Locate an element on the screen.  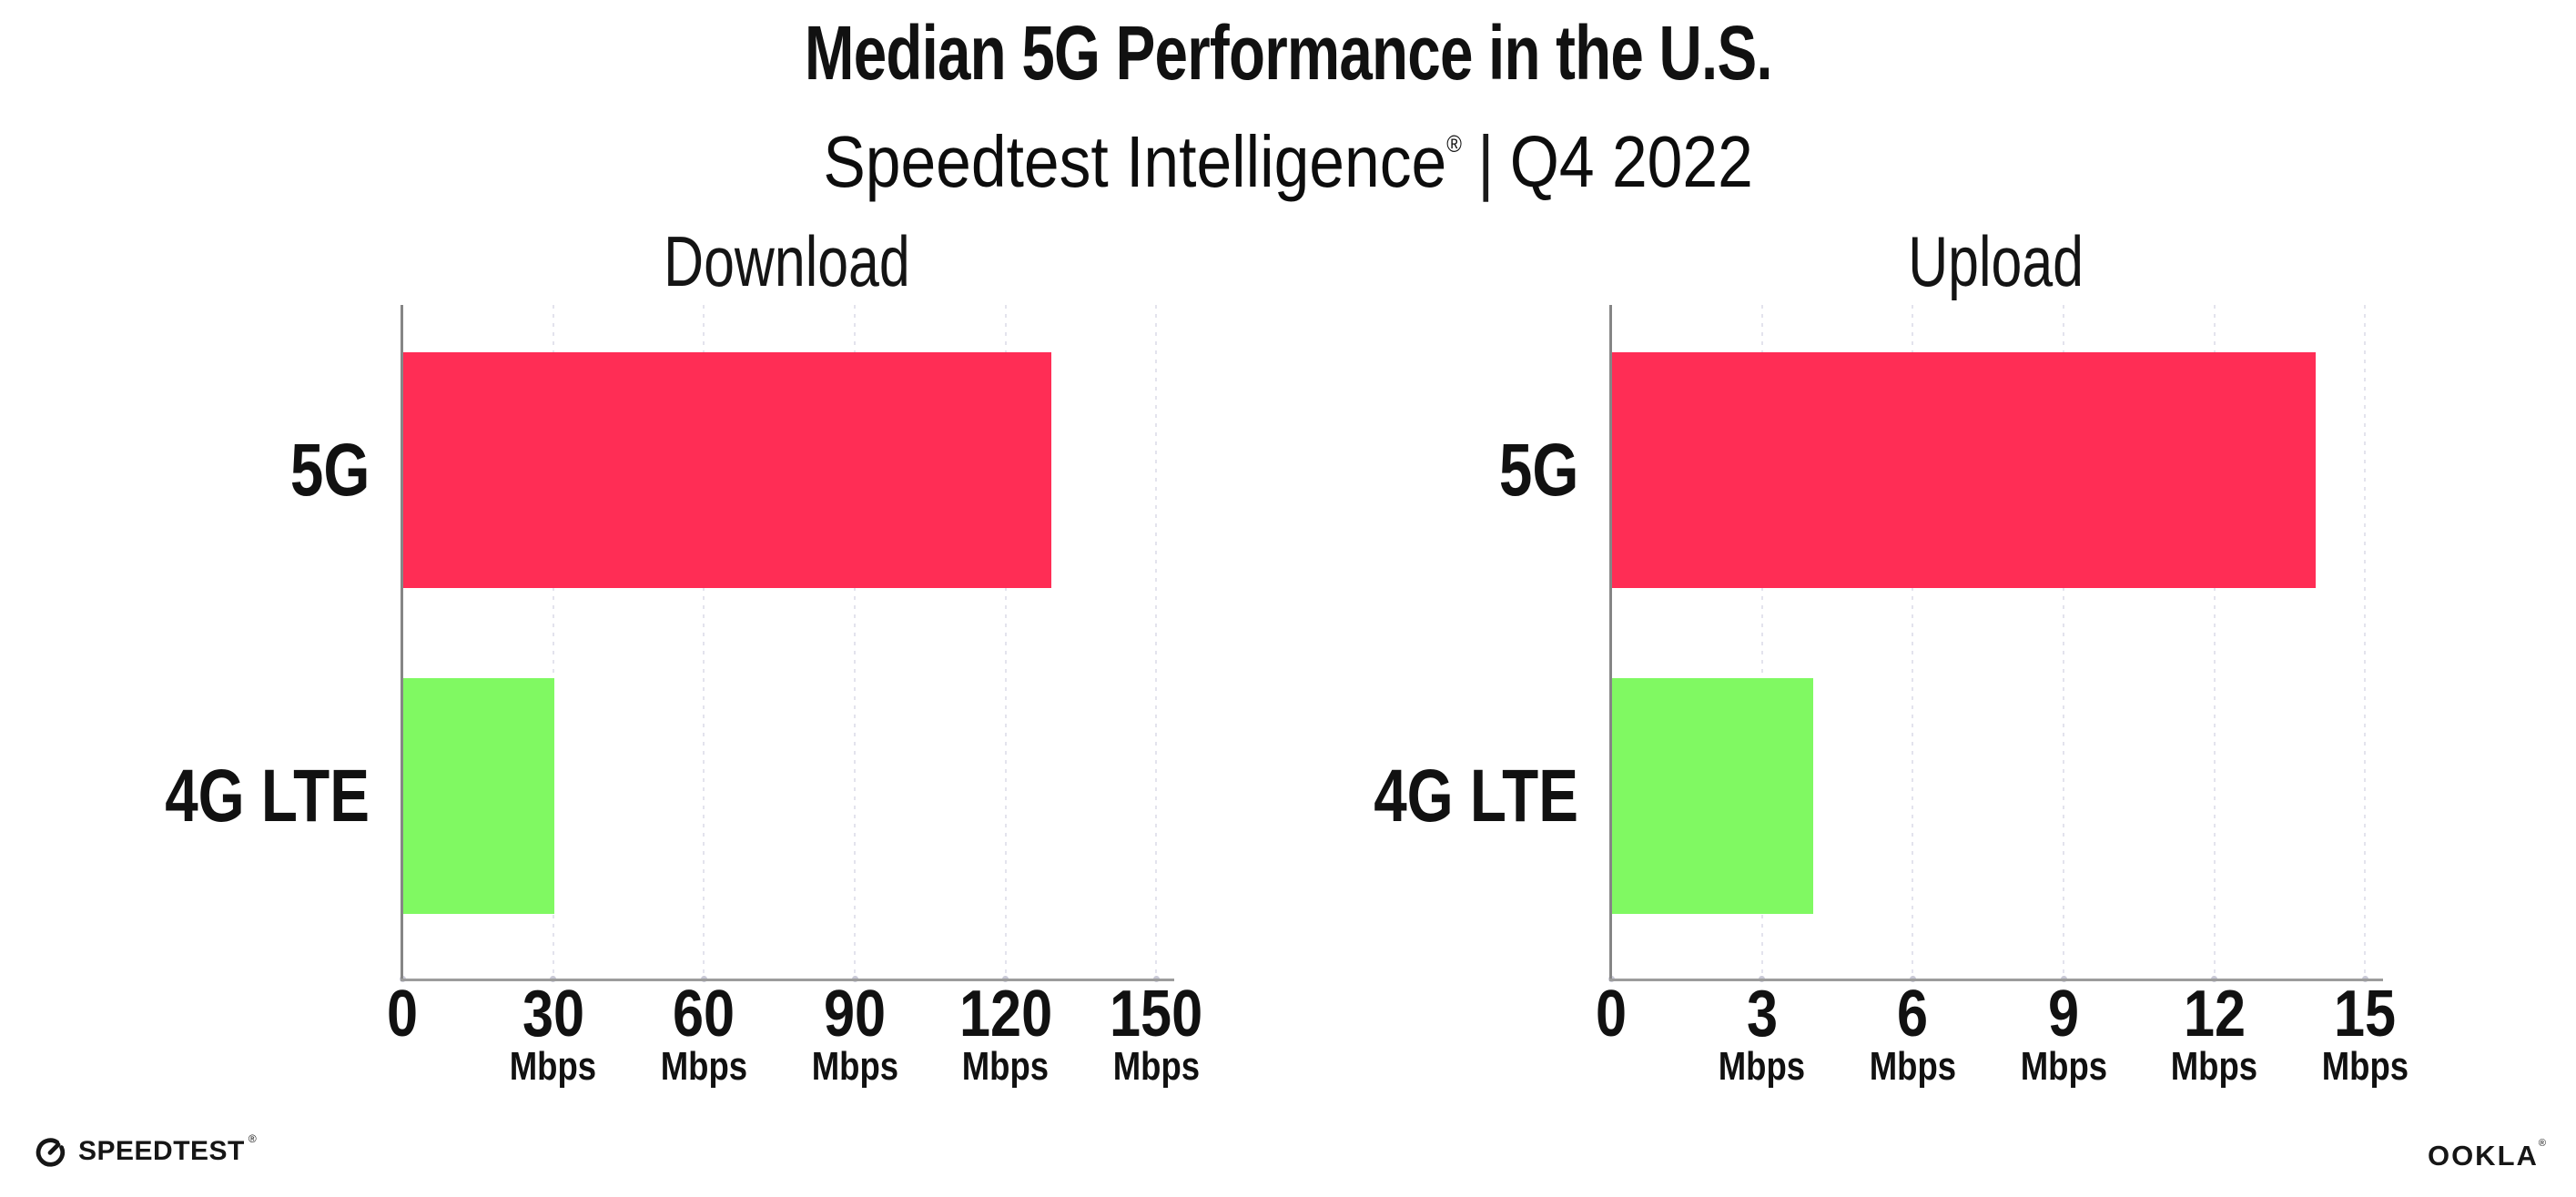
x-tick-value-text: 3 is located at coordinates (1762, 1014).